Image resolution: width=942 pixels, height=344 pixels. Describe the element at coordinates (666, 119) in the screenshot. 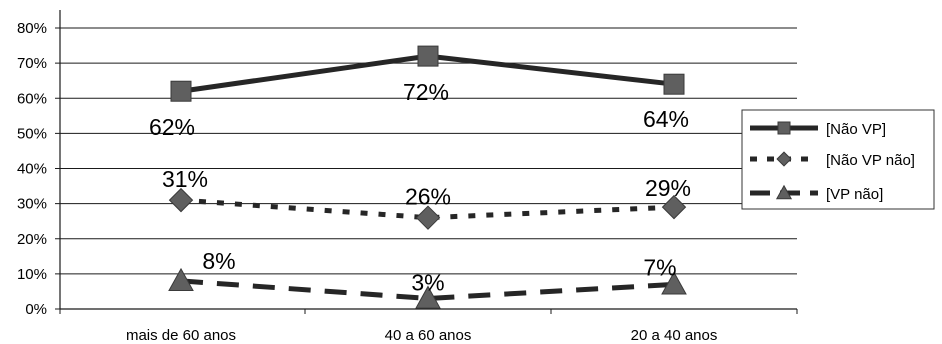

I see `data-label: 64%` at that location.